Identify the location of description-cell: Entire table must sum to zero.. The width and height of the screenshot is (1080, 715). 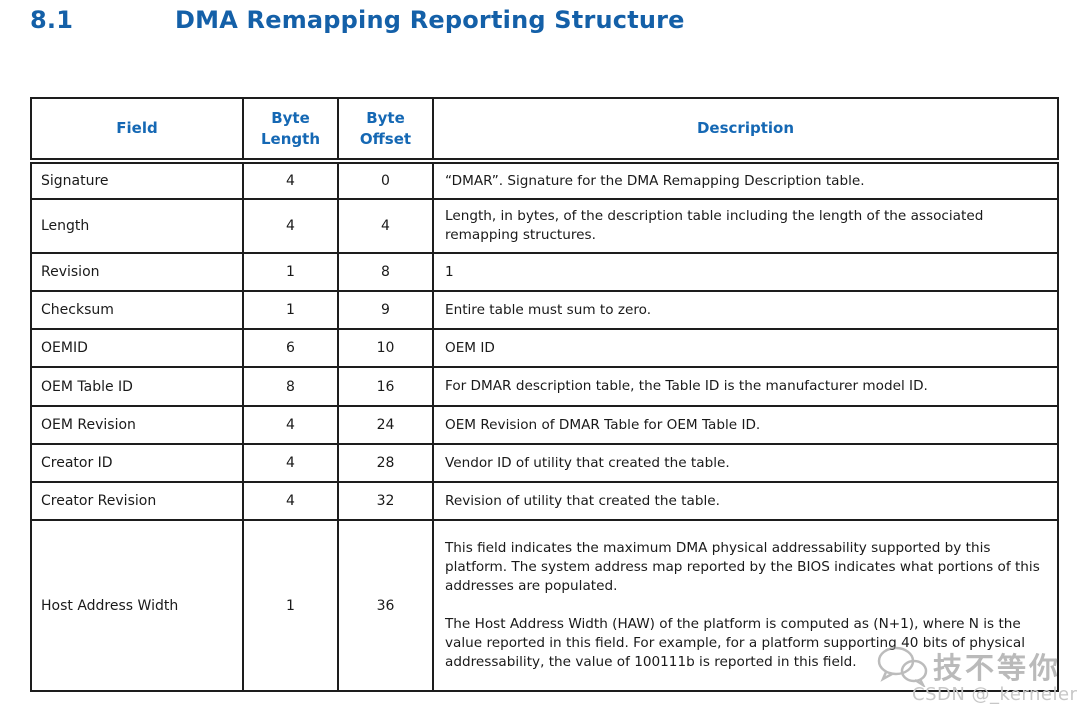
(745, 310).